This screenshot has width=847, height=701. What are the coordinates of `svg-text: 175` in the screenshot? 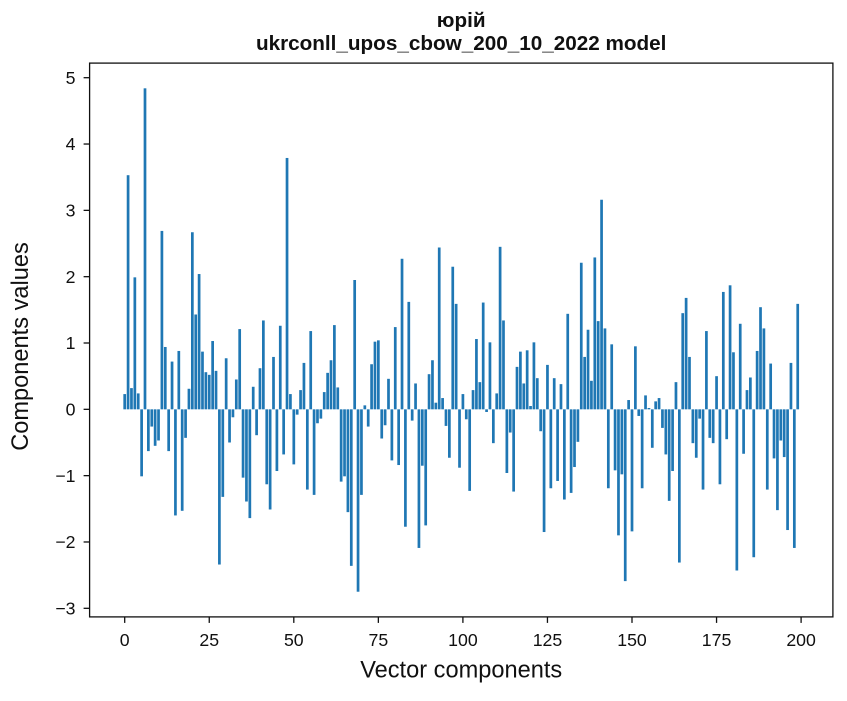 It's located at (717, 640).